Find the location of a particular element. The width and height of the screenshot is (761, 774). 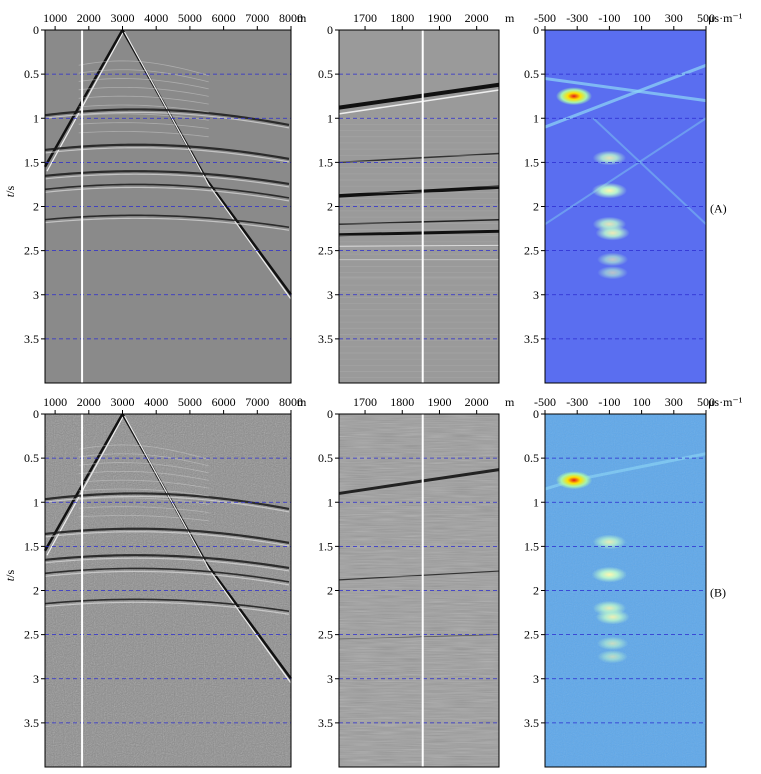

x-tick-label: -100 is located at coordinates (609, 402).